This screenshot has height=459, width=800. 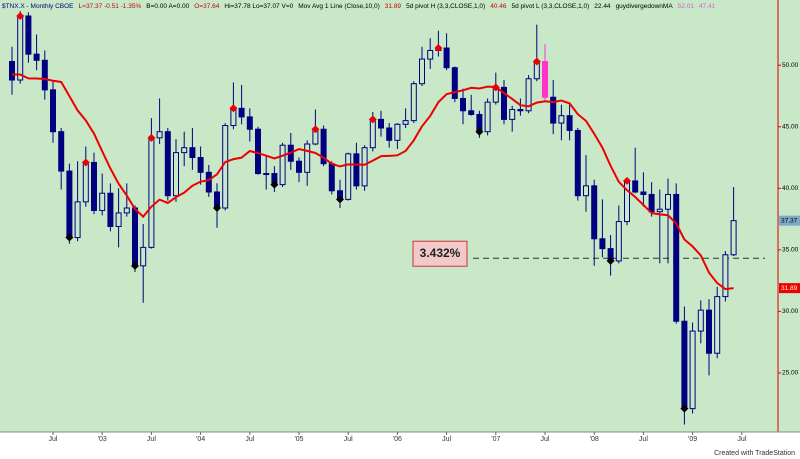 What do you see at coordinates (393, 6) in the screenshot?
I see `header-item: 31.89` at bounding box center [393, 6].